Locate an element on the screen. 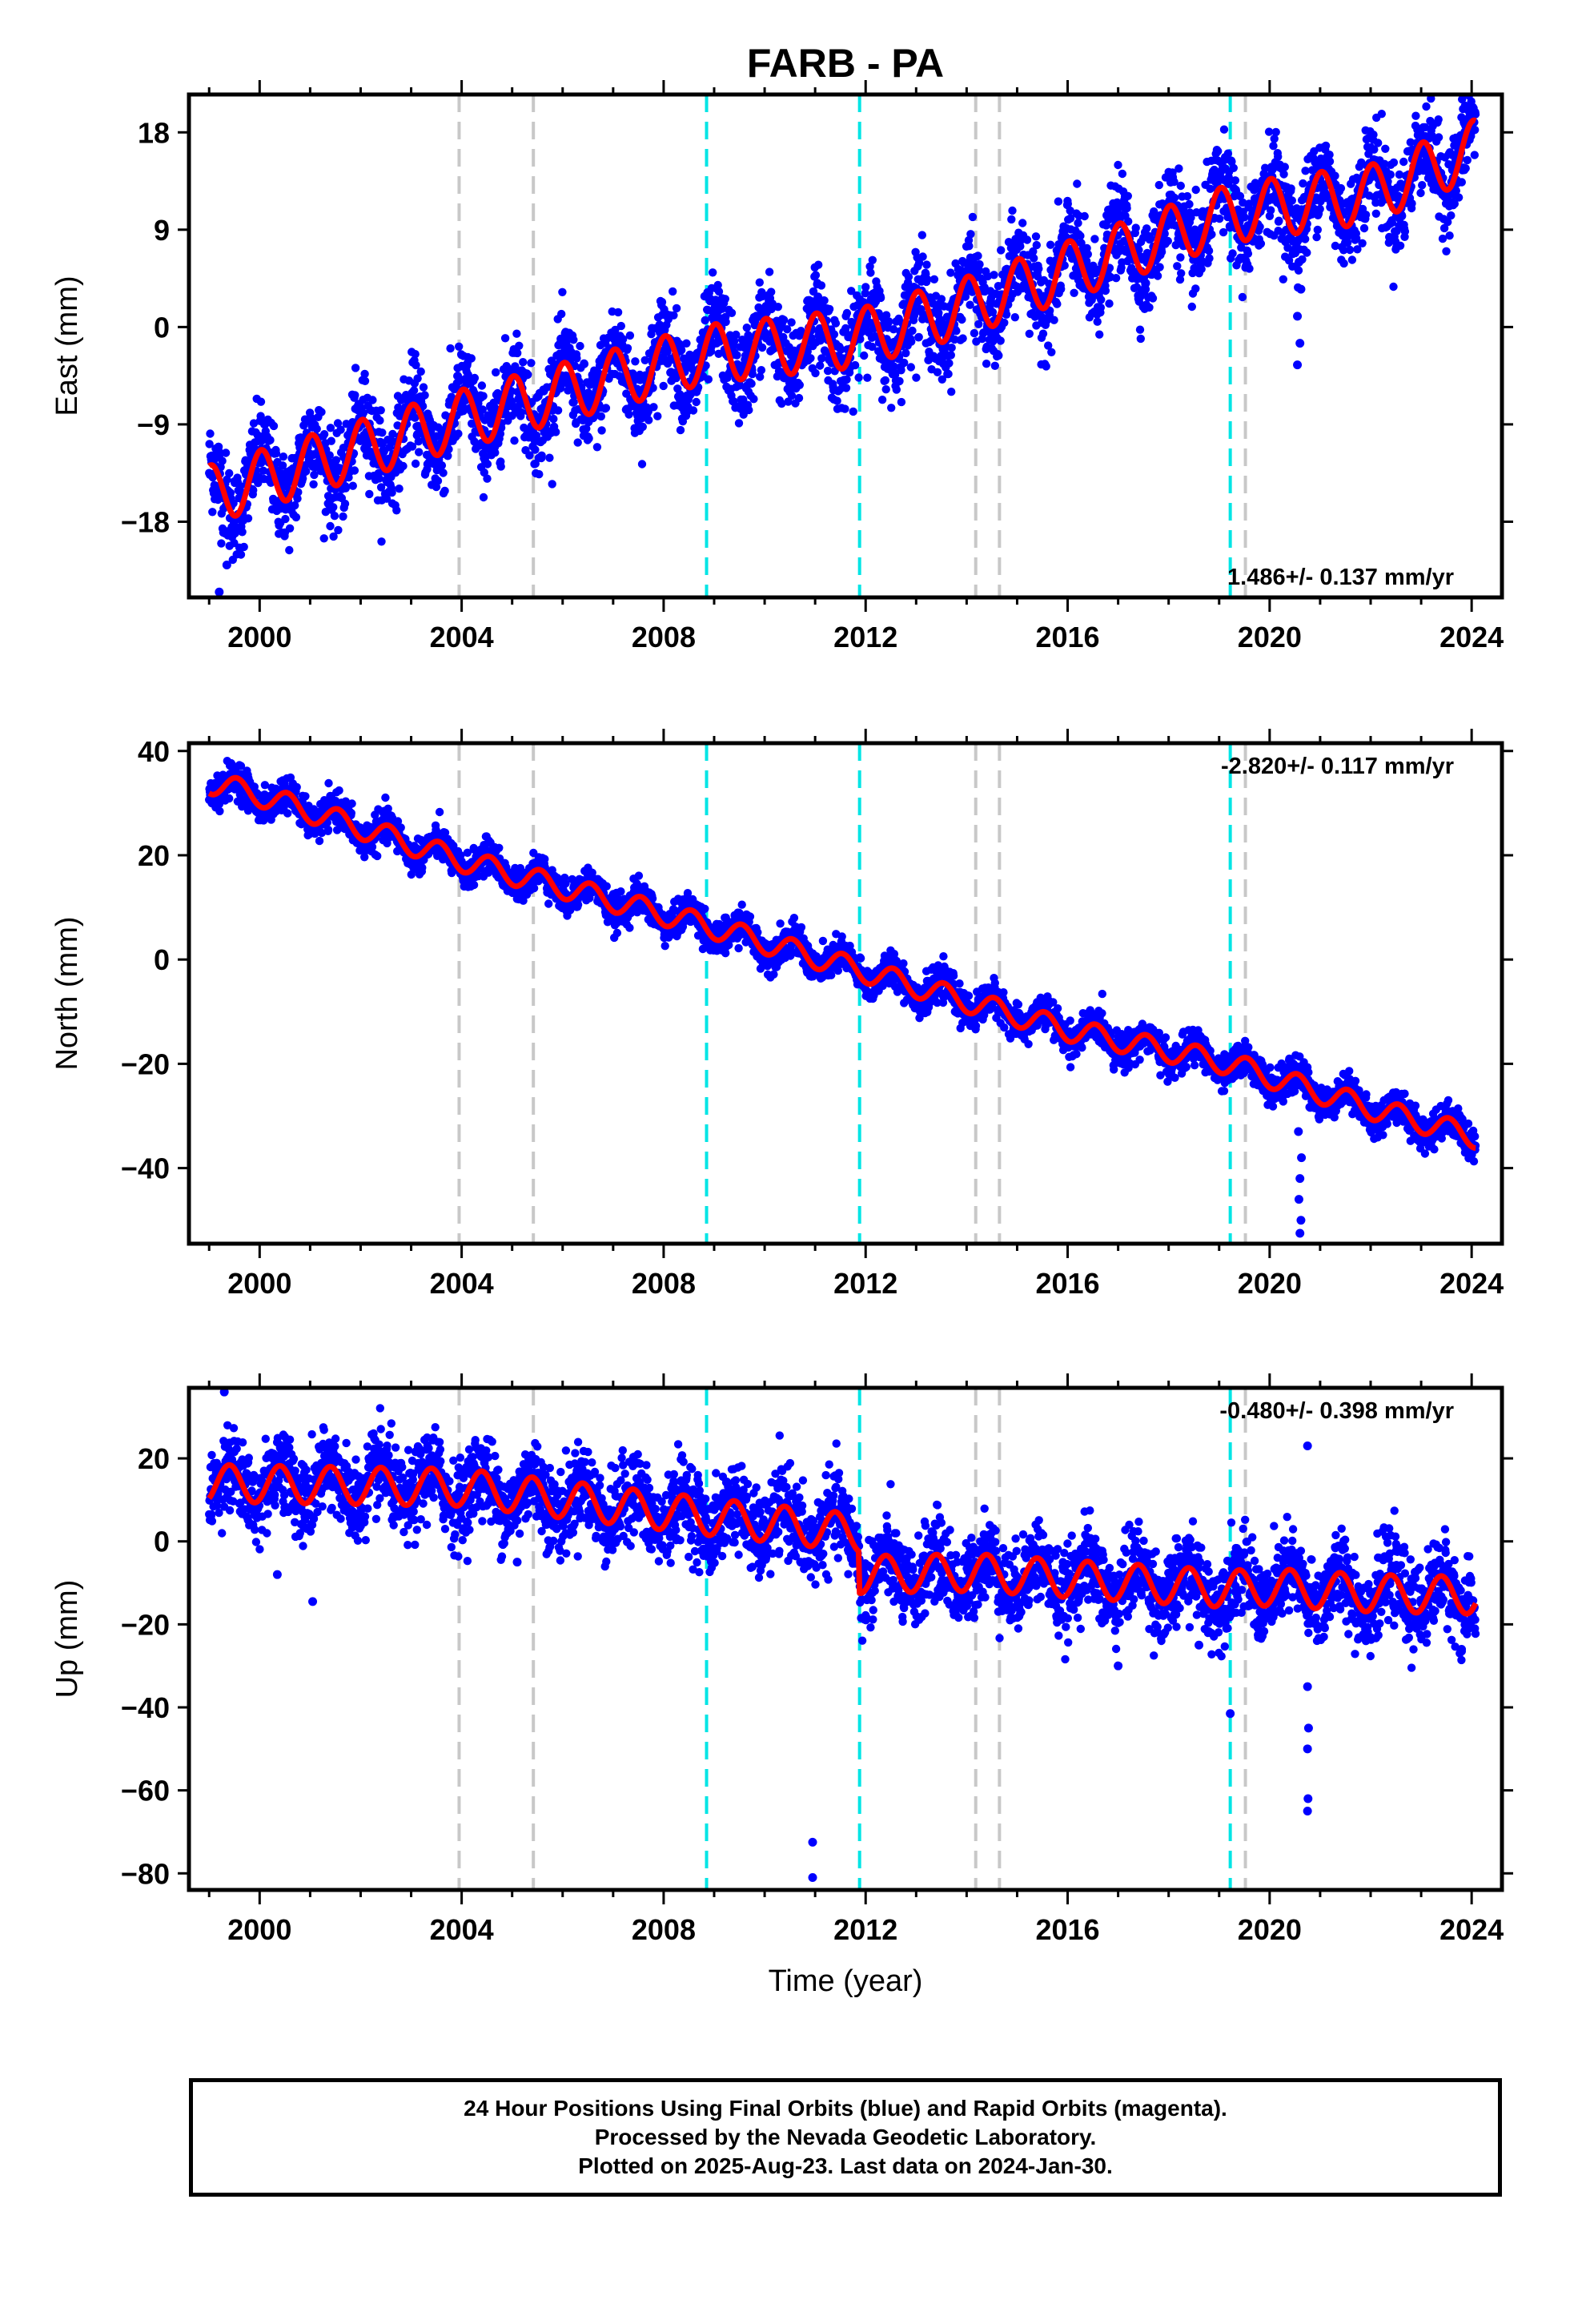 This screenshot has height=2324, width=1582. y-tick-label: −9 is located at coordinates (154, 424).